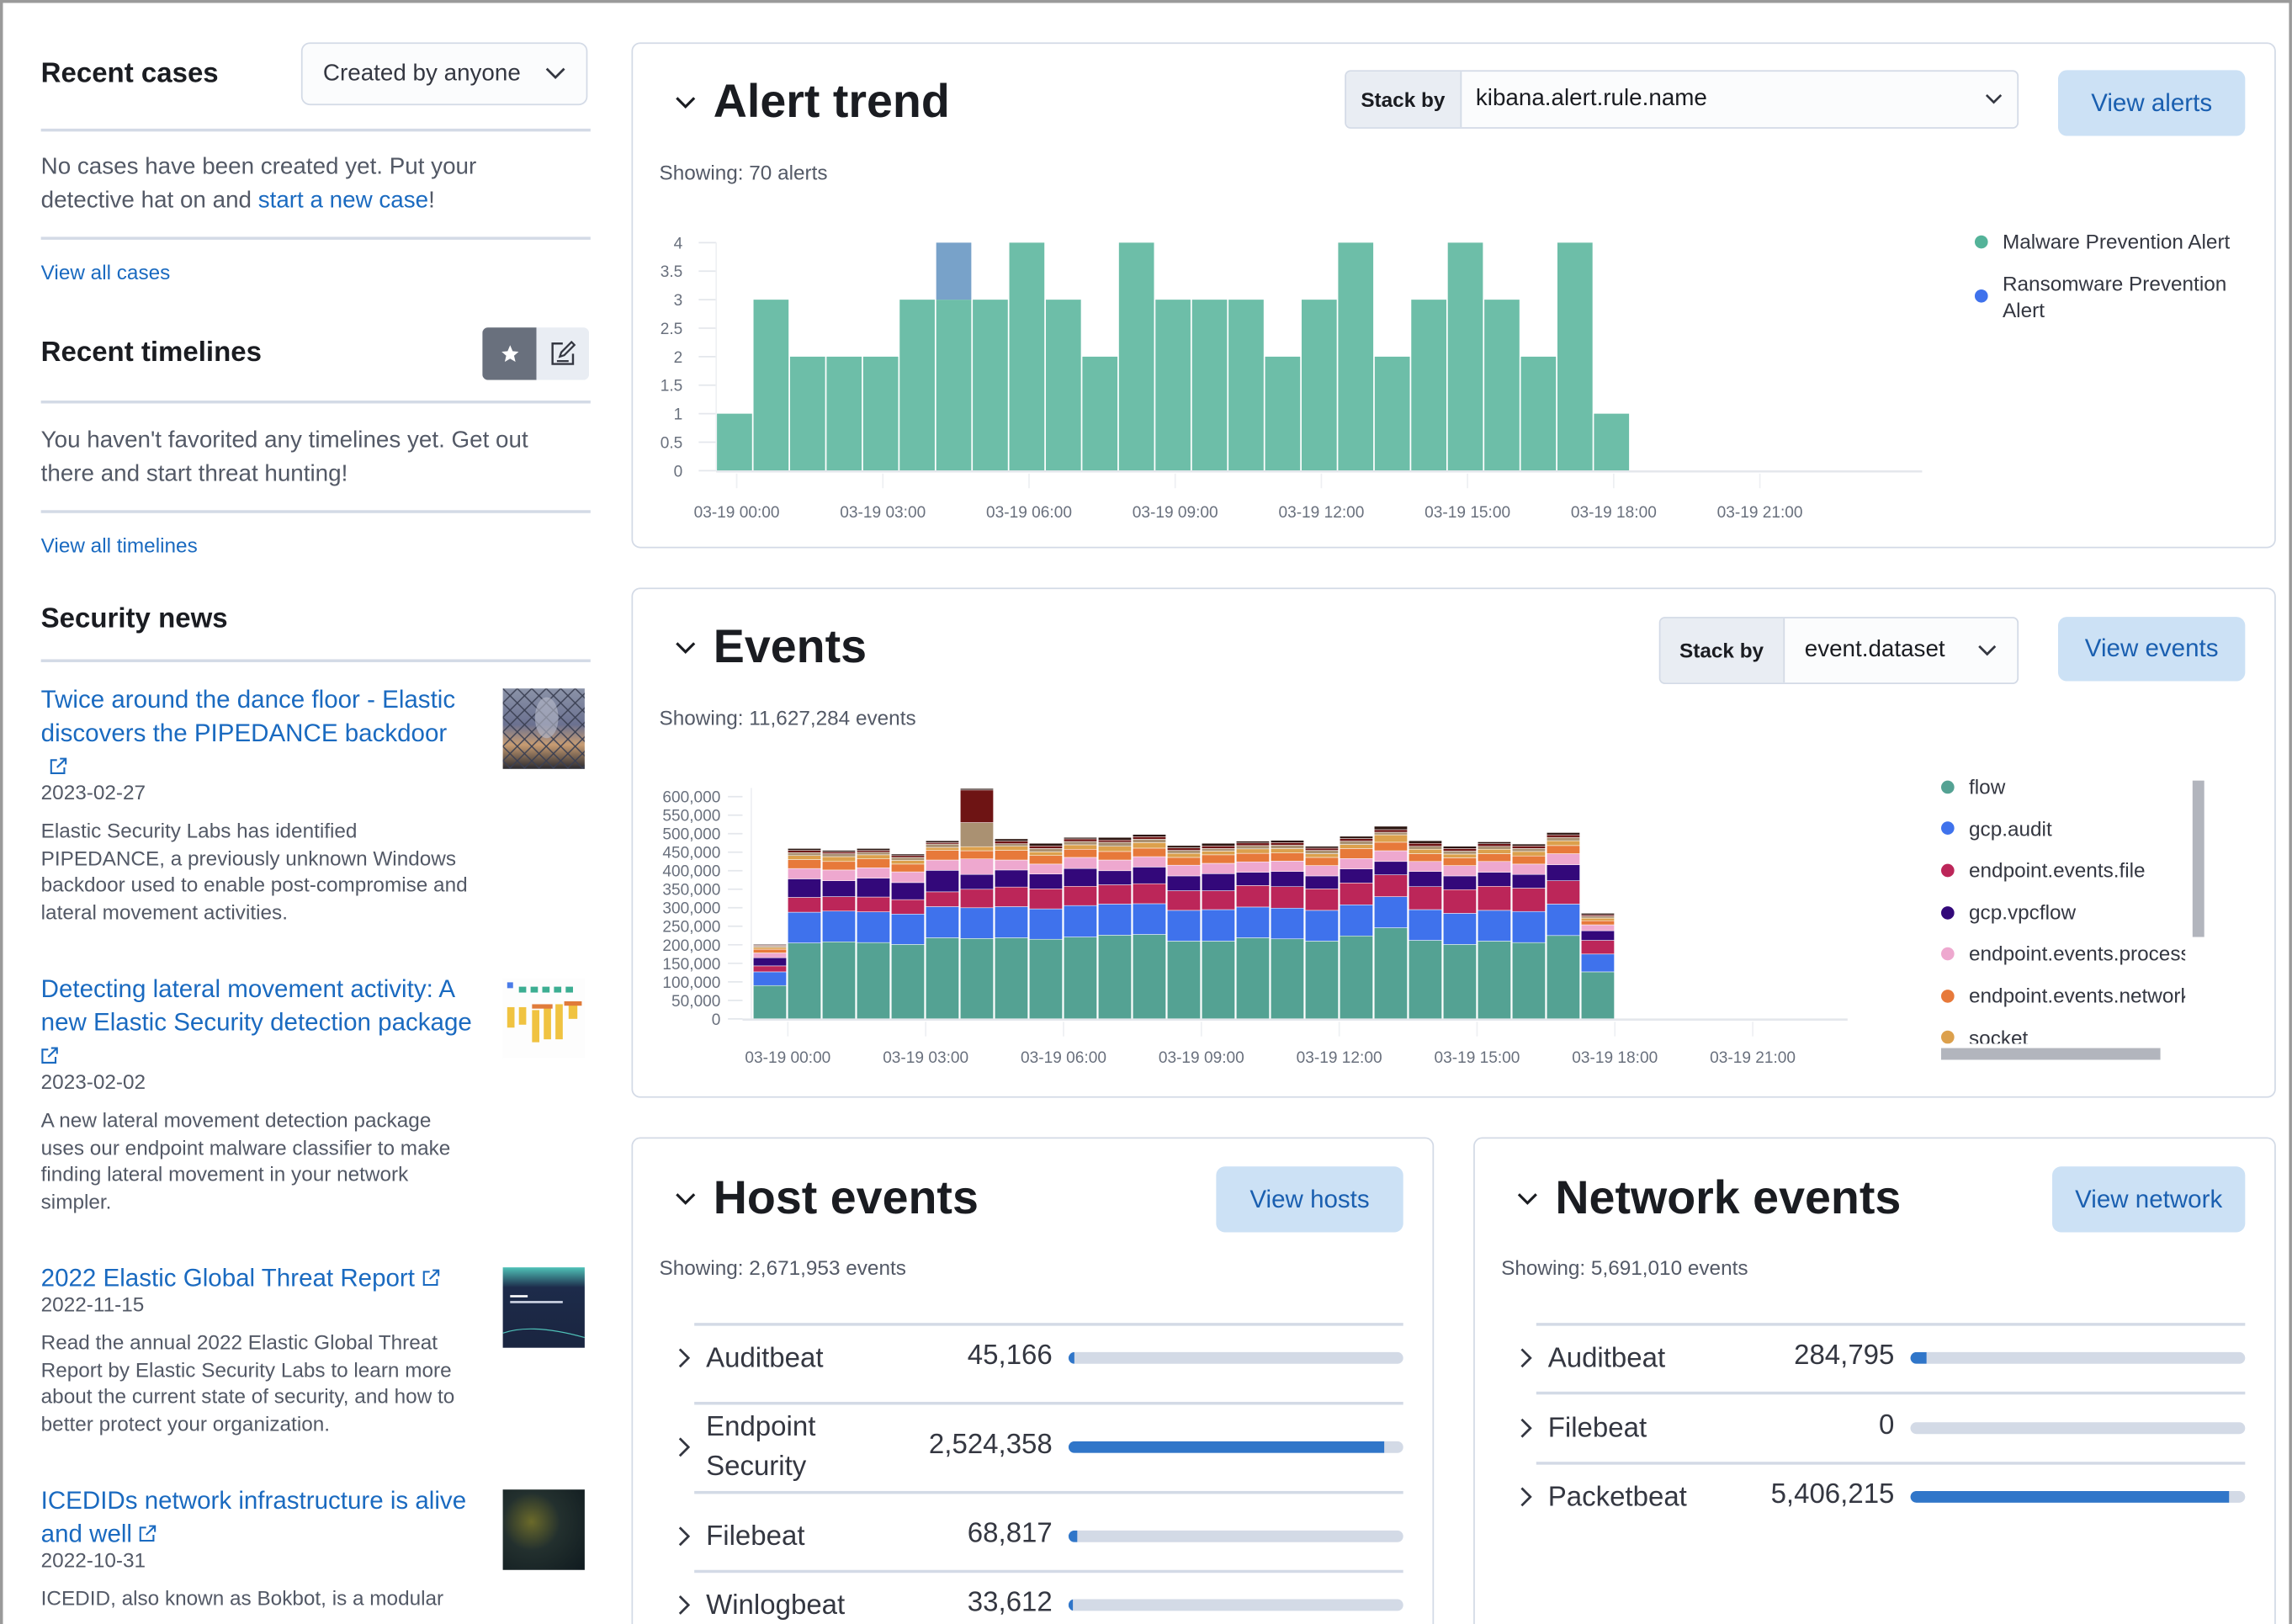 The height and width of the screenshot is (1624, 2292). Describe the element at coordinates (1526, 1428) in the screenshot. I see `expand-row-chevron-icon` at that location.